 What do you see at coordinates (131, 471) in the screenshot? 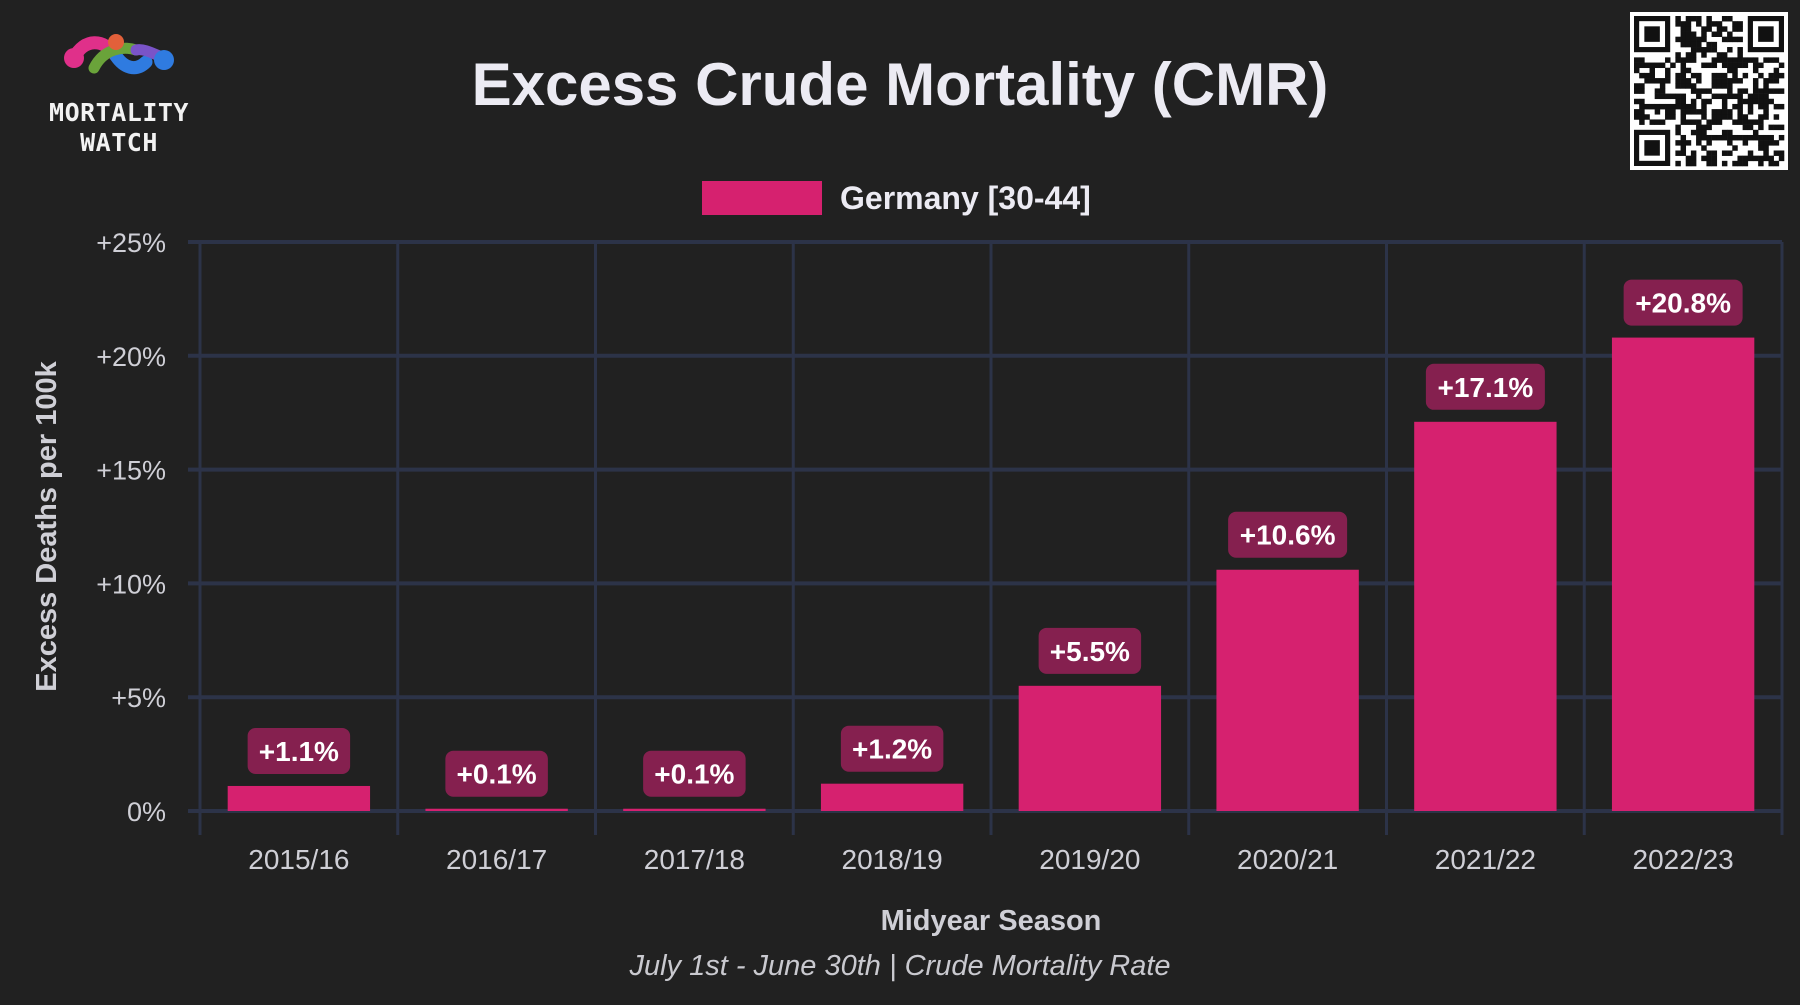
I see `y-tick-label: +15%` at bounding box center [131, 471].